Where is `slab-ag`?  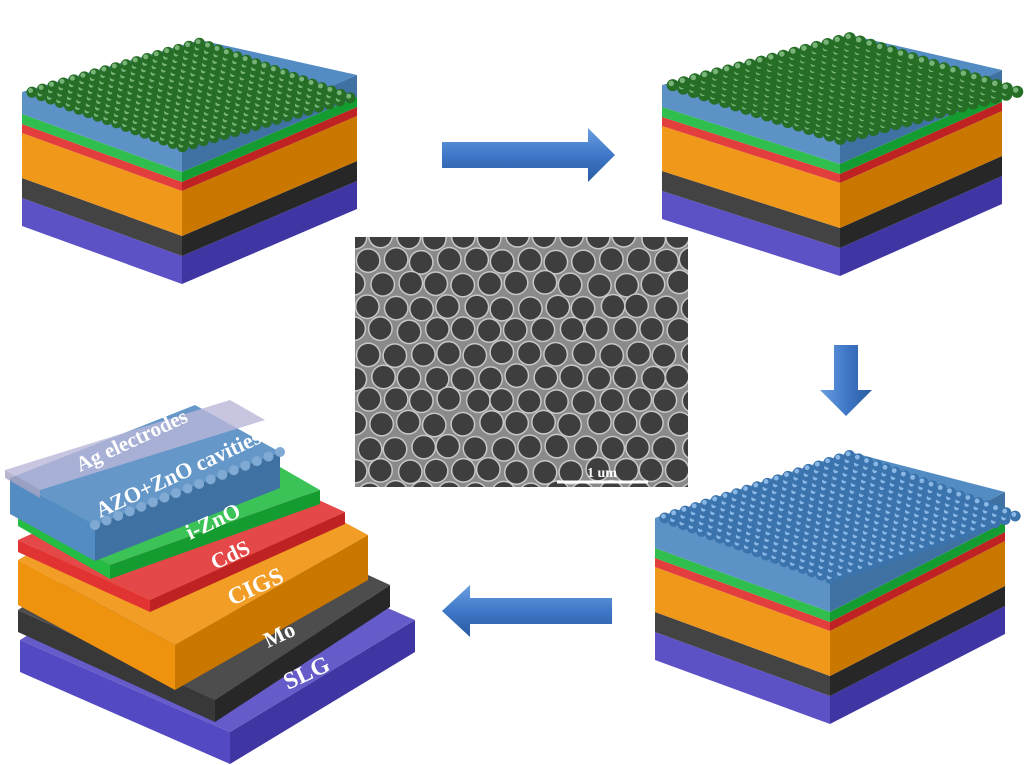
slab-ag is located at coordinates (135, 449).